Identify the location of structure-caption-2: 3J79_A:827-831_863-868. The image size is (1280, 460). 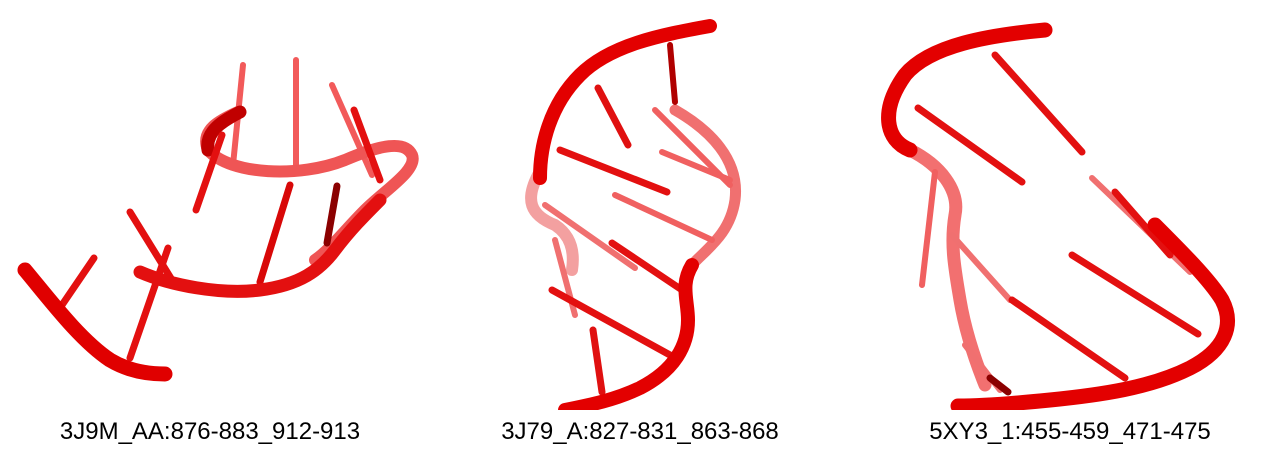
(640, 431).